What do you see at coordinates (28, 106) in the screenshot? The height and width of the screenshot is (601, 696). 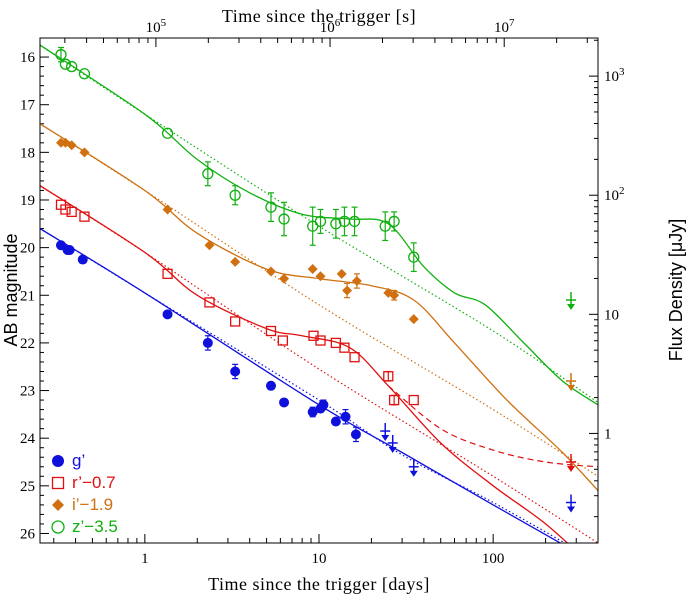 I see `y-tick-label: 17` at bounding box center [28, 106].